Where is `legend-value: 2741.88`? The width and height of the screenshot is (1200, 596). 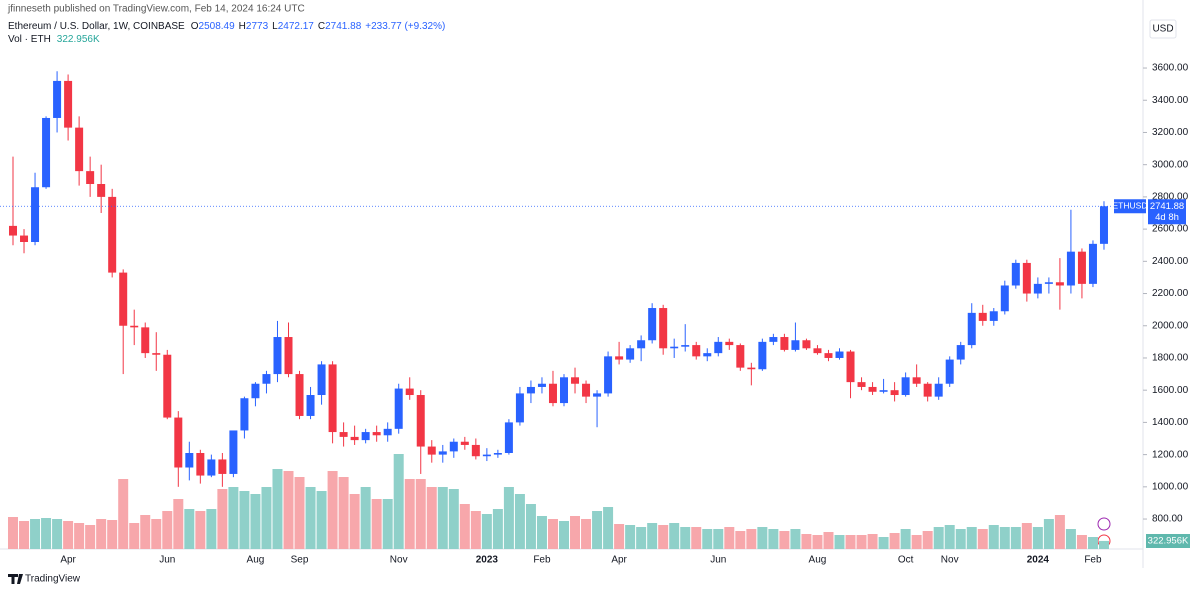
legend-value: 2741.88 is located at coordinates (343, 26).